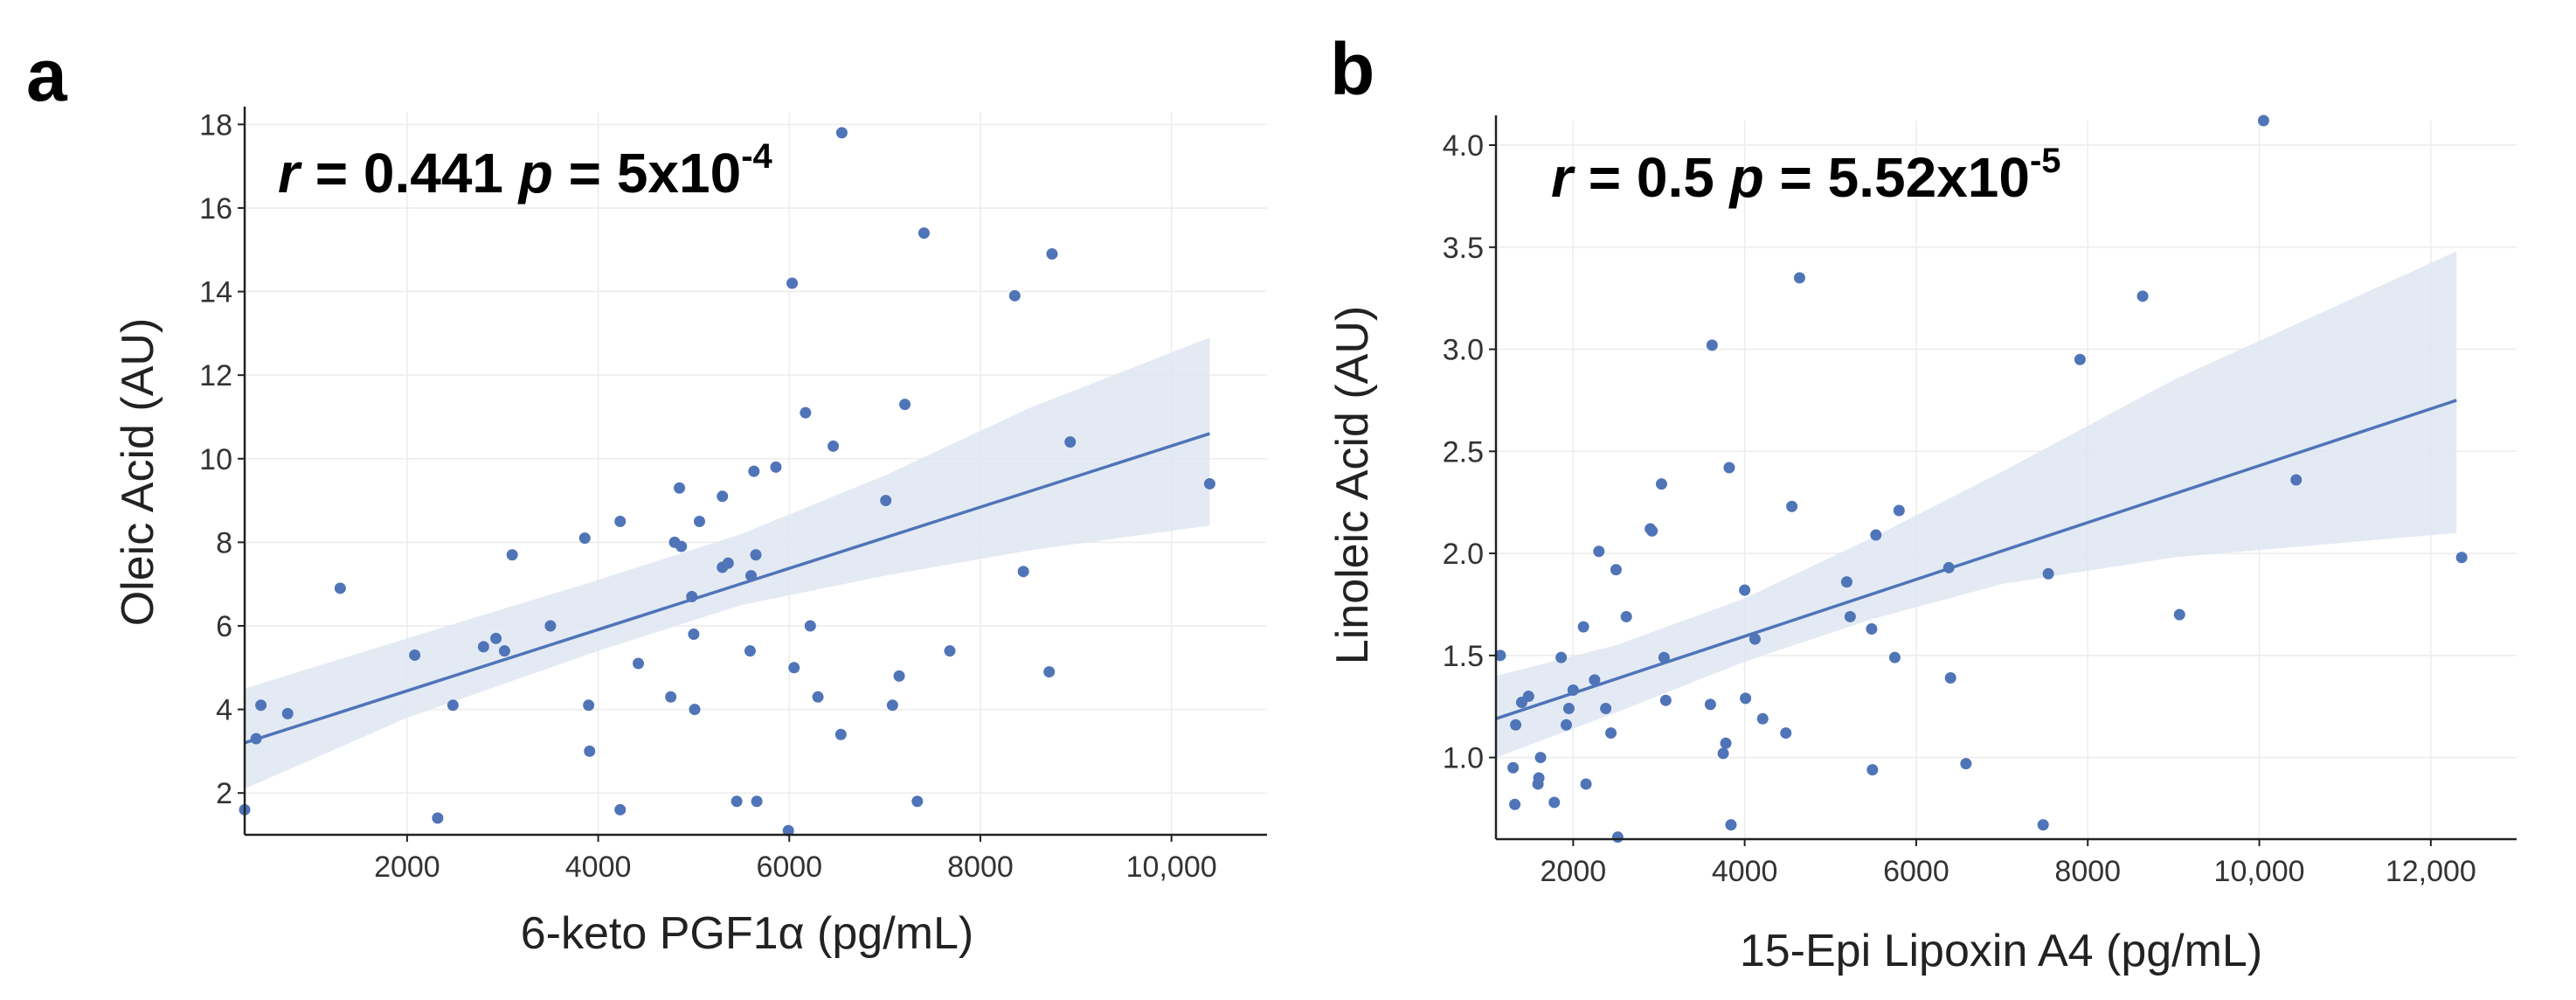 This screenshot has width=2576, height=1000. I want to click on panel-a-y-tick-label: 4, so click(224, 710).